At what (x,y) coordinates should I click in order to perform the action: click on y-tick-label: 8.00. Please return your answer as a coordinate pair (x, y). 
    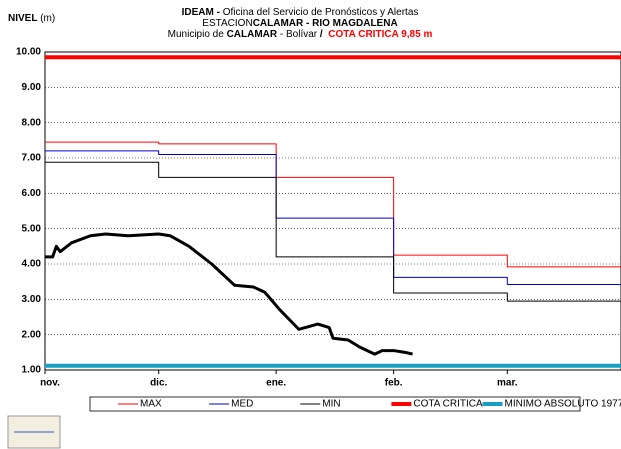
    Looking at the image, I should click on (32, 122).